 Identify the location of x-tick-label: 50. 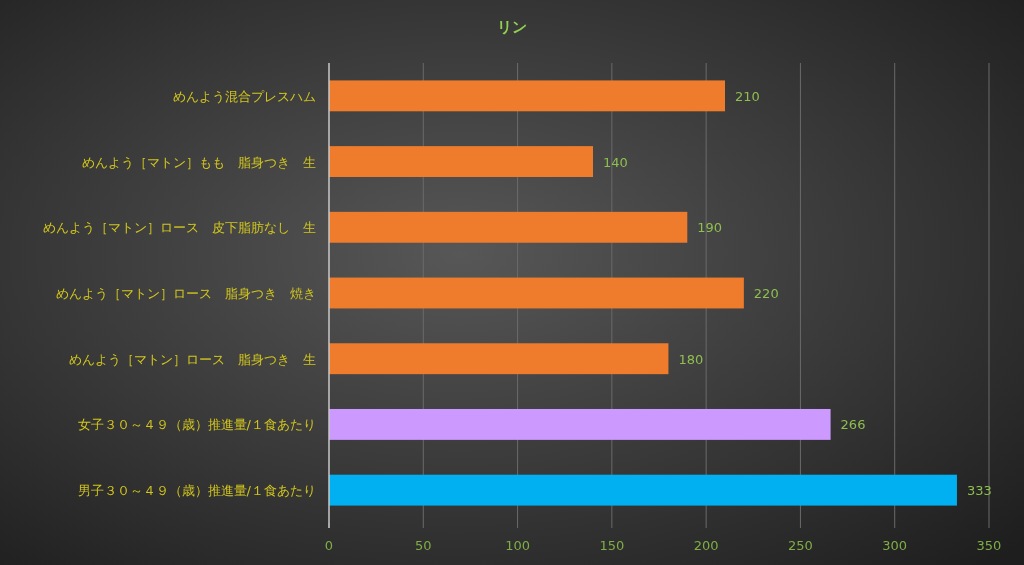
(423, 545).